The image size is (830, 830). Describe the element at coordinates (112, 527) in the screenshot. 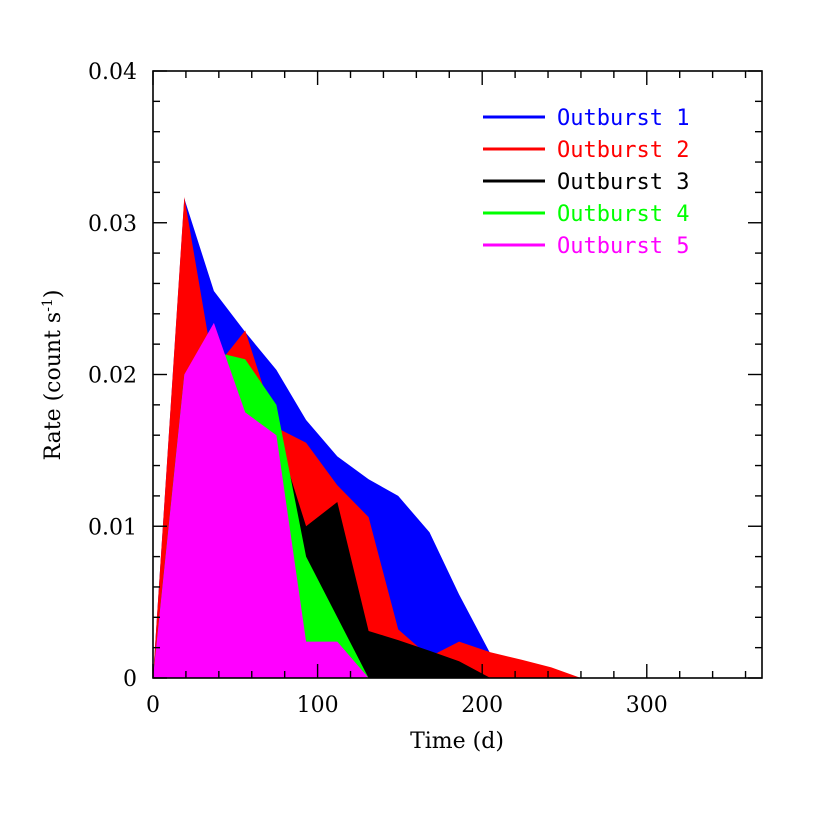

I see `y-tick-label: 0.01` at that location.